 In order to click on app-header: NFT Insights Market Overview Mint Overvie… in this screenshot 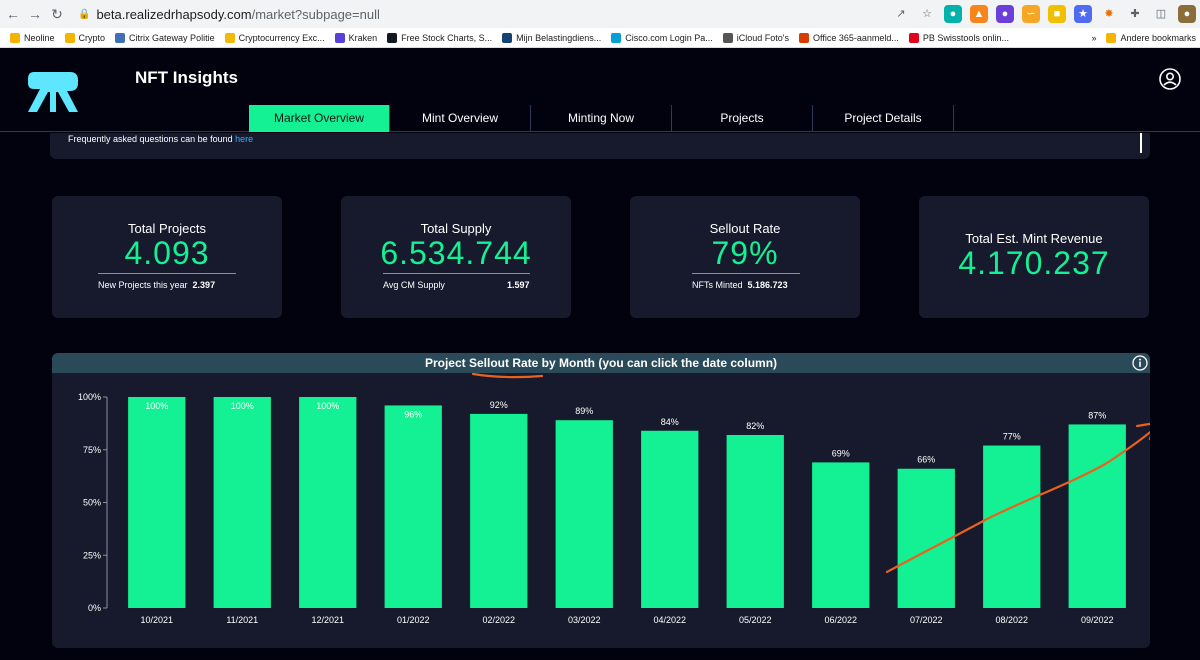, I will do `click(600, 90)`.